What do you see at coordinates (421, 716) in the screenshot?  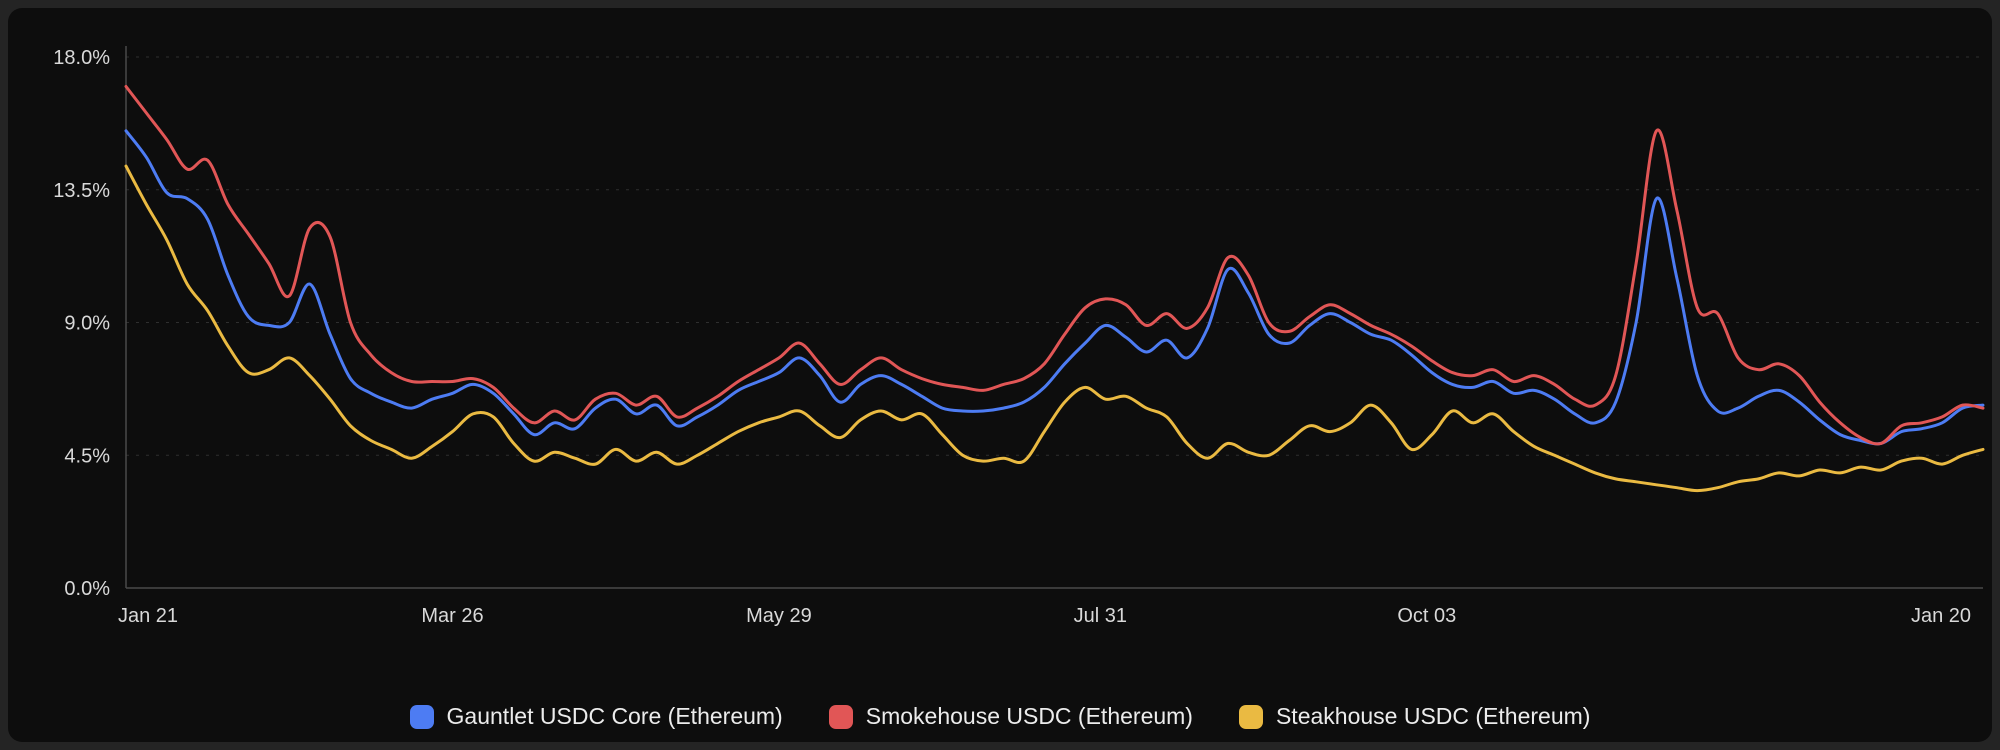 I see `legend-swatch-blue-icon` at bounding box center [421, 716].